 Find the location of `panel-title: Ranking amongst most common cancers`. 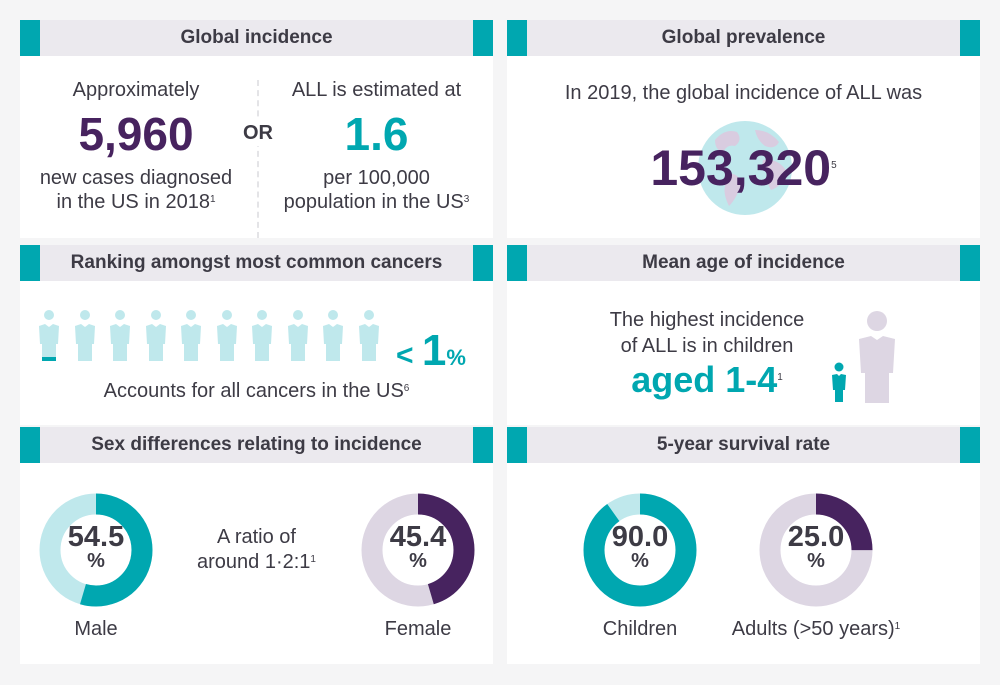

panel-title: Ranking amongst most common cancers is located at coordinates (256, 262).